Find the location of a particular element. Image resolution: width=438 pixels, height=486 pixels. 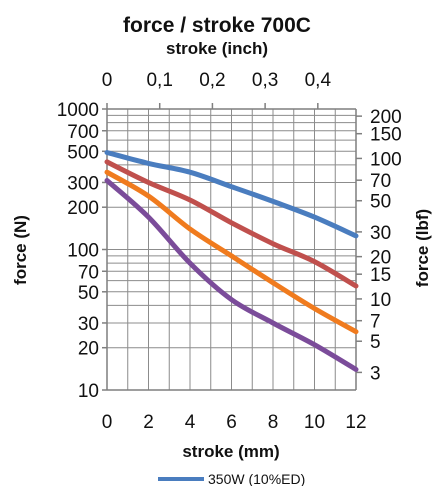

x-tick-label: 12 is located at coordinates (355, 422).